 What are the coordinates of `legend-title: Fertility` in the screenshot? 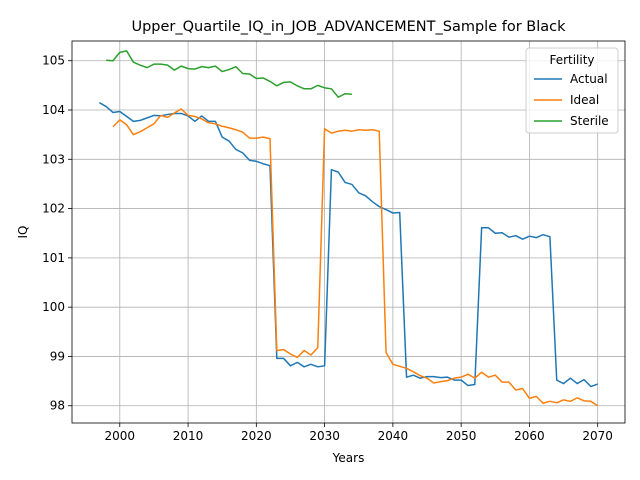 It's located at (571, 60).